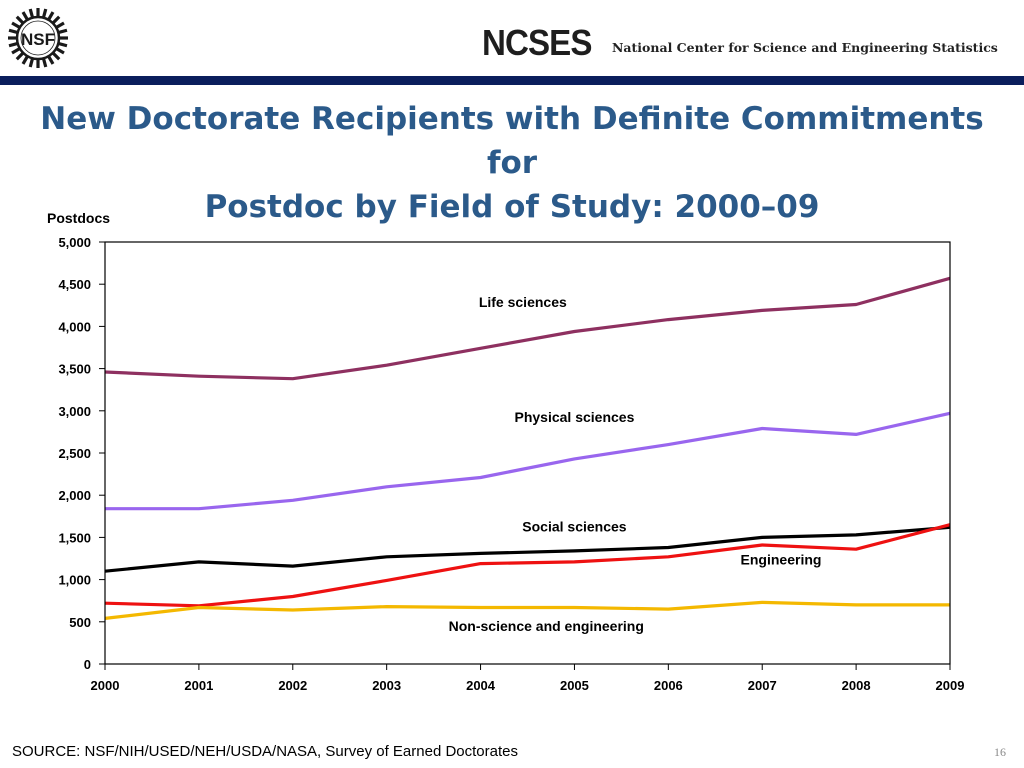 The image size is (1024, 768). Describe the element at coordinates (74, 453) in the screenshot. I see `y-tick-label: 2,500` at that location.